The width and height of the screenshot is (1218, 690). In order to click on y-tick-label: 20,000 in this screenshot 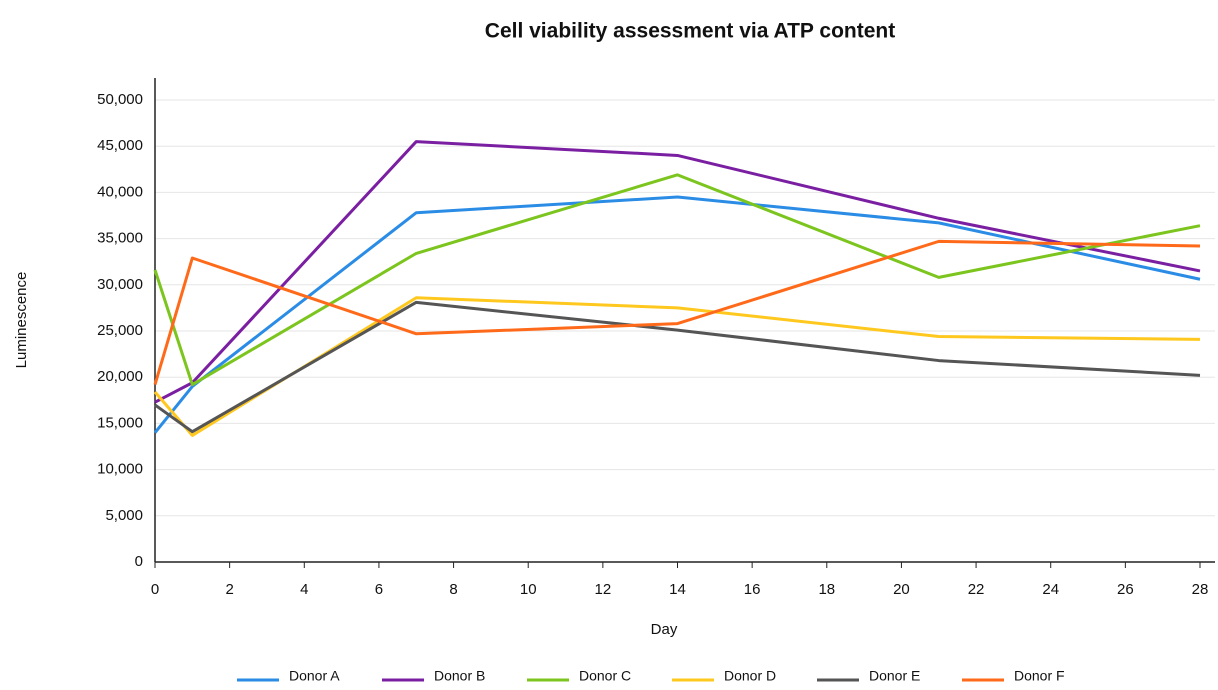, I will do `click(120, 376)`.